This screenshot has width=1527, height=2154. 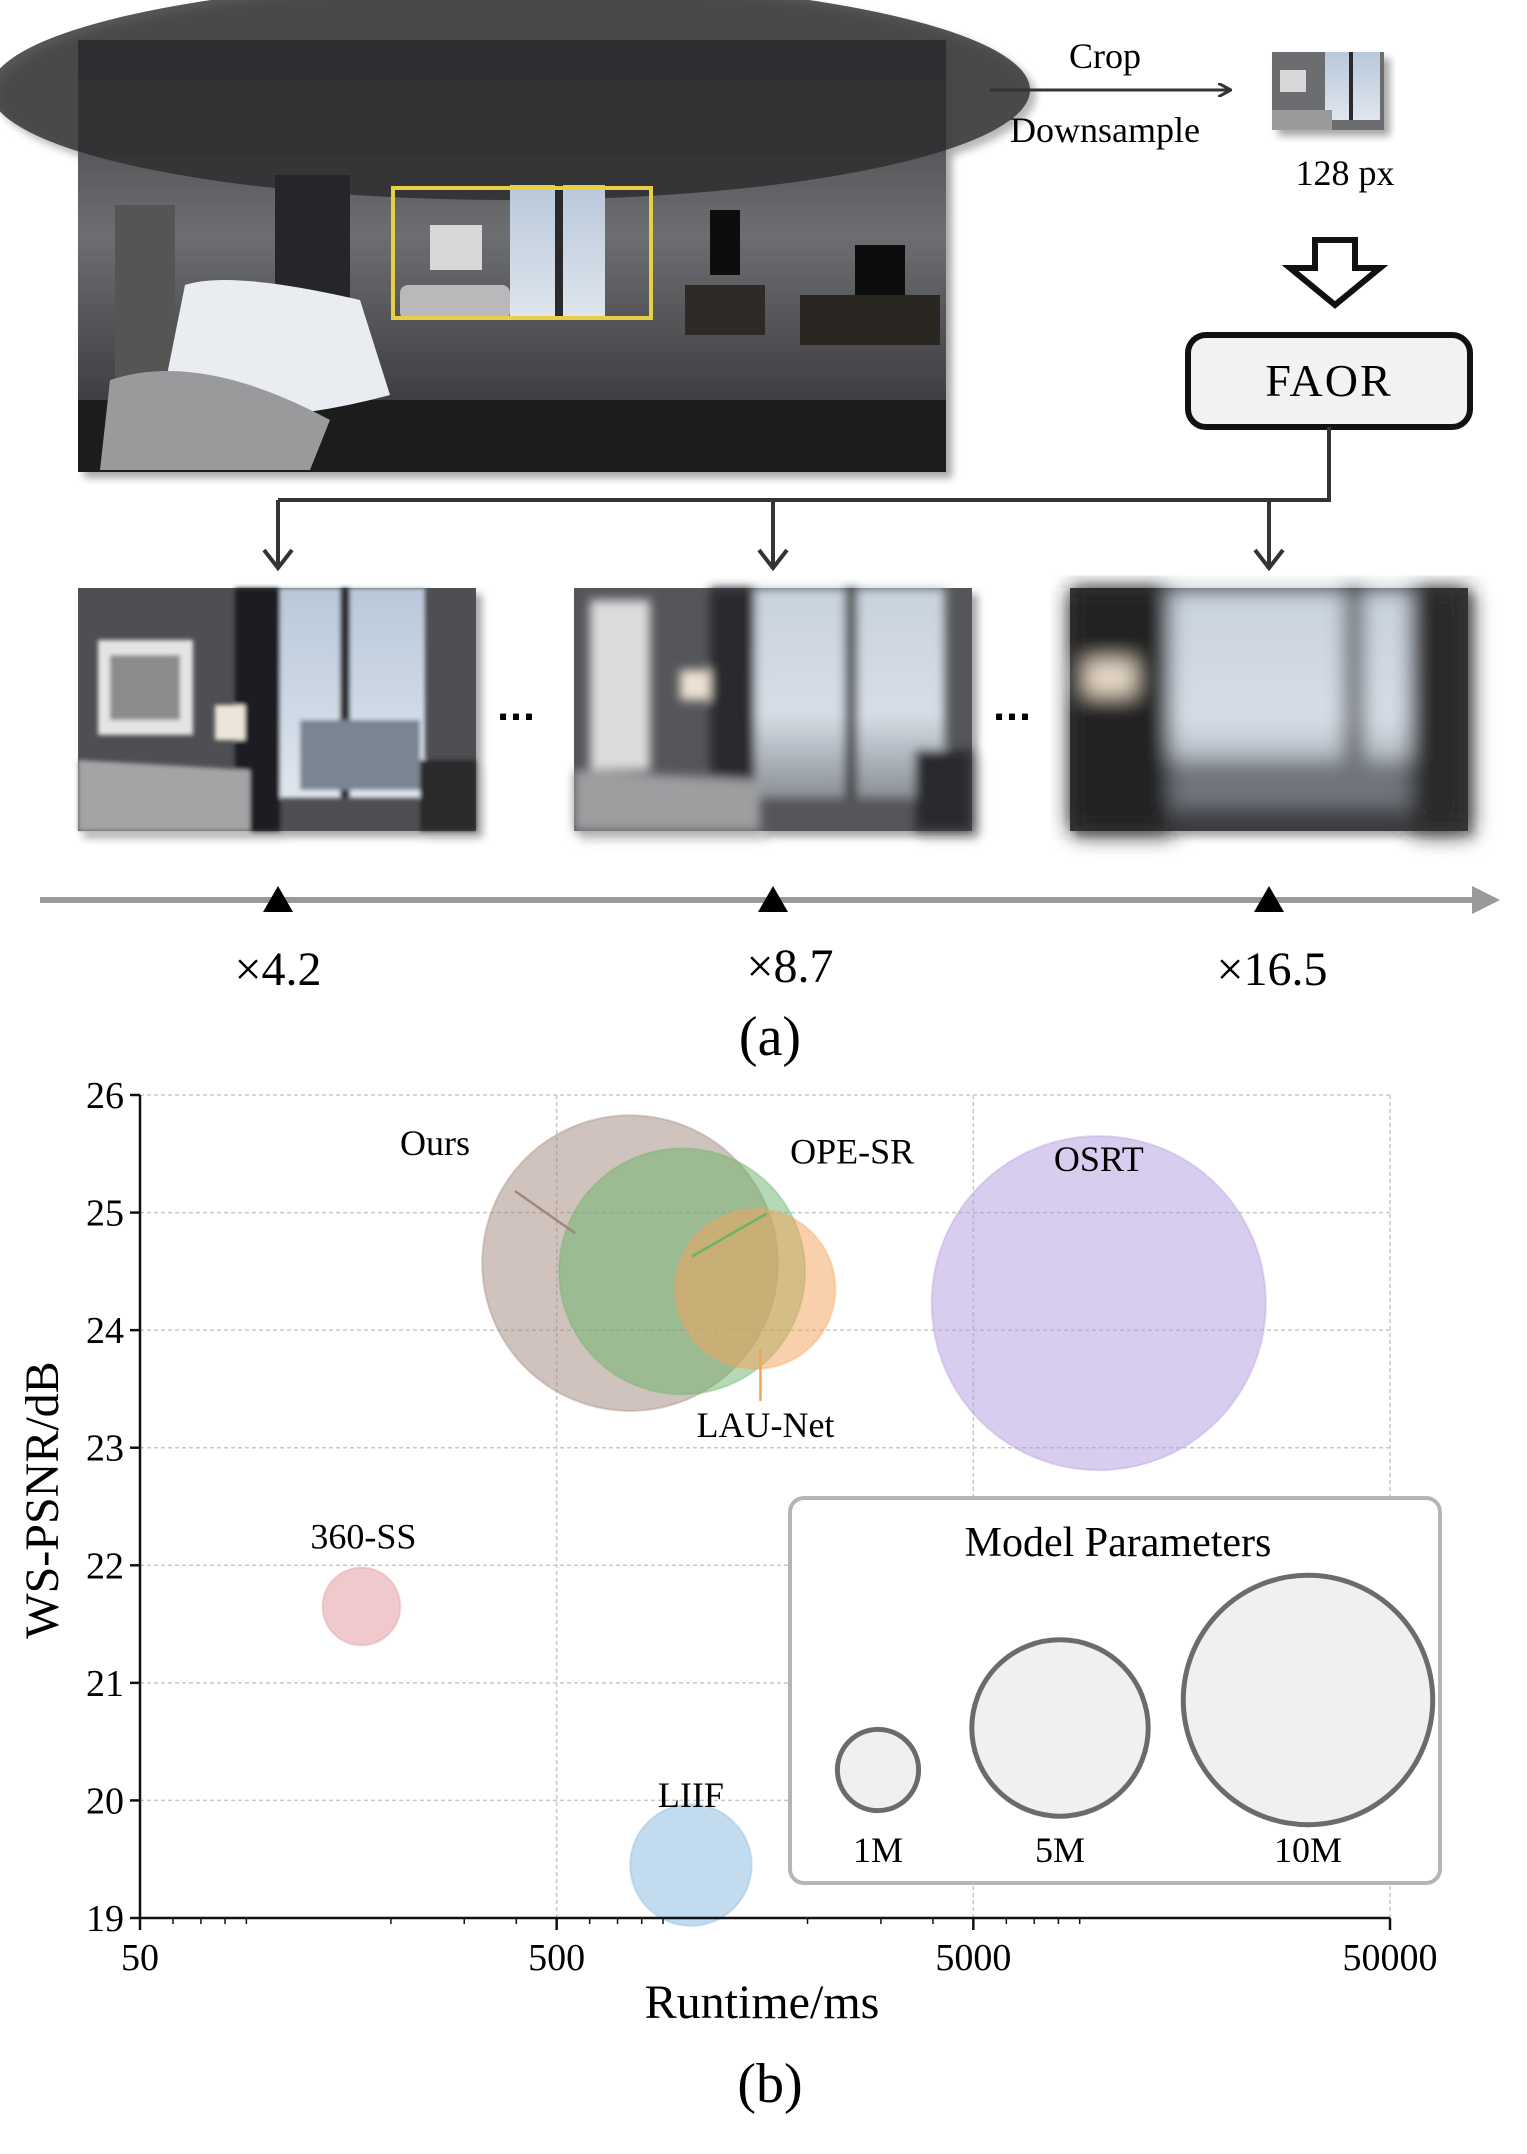 What do you see at coordinates (435, 1143) in the screenshot?
I see `series-label: Ours` at bounding box center [435, 1143].